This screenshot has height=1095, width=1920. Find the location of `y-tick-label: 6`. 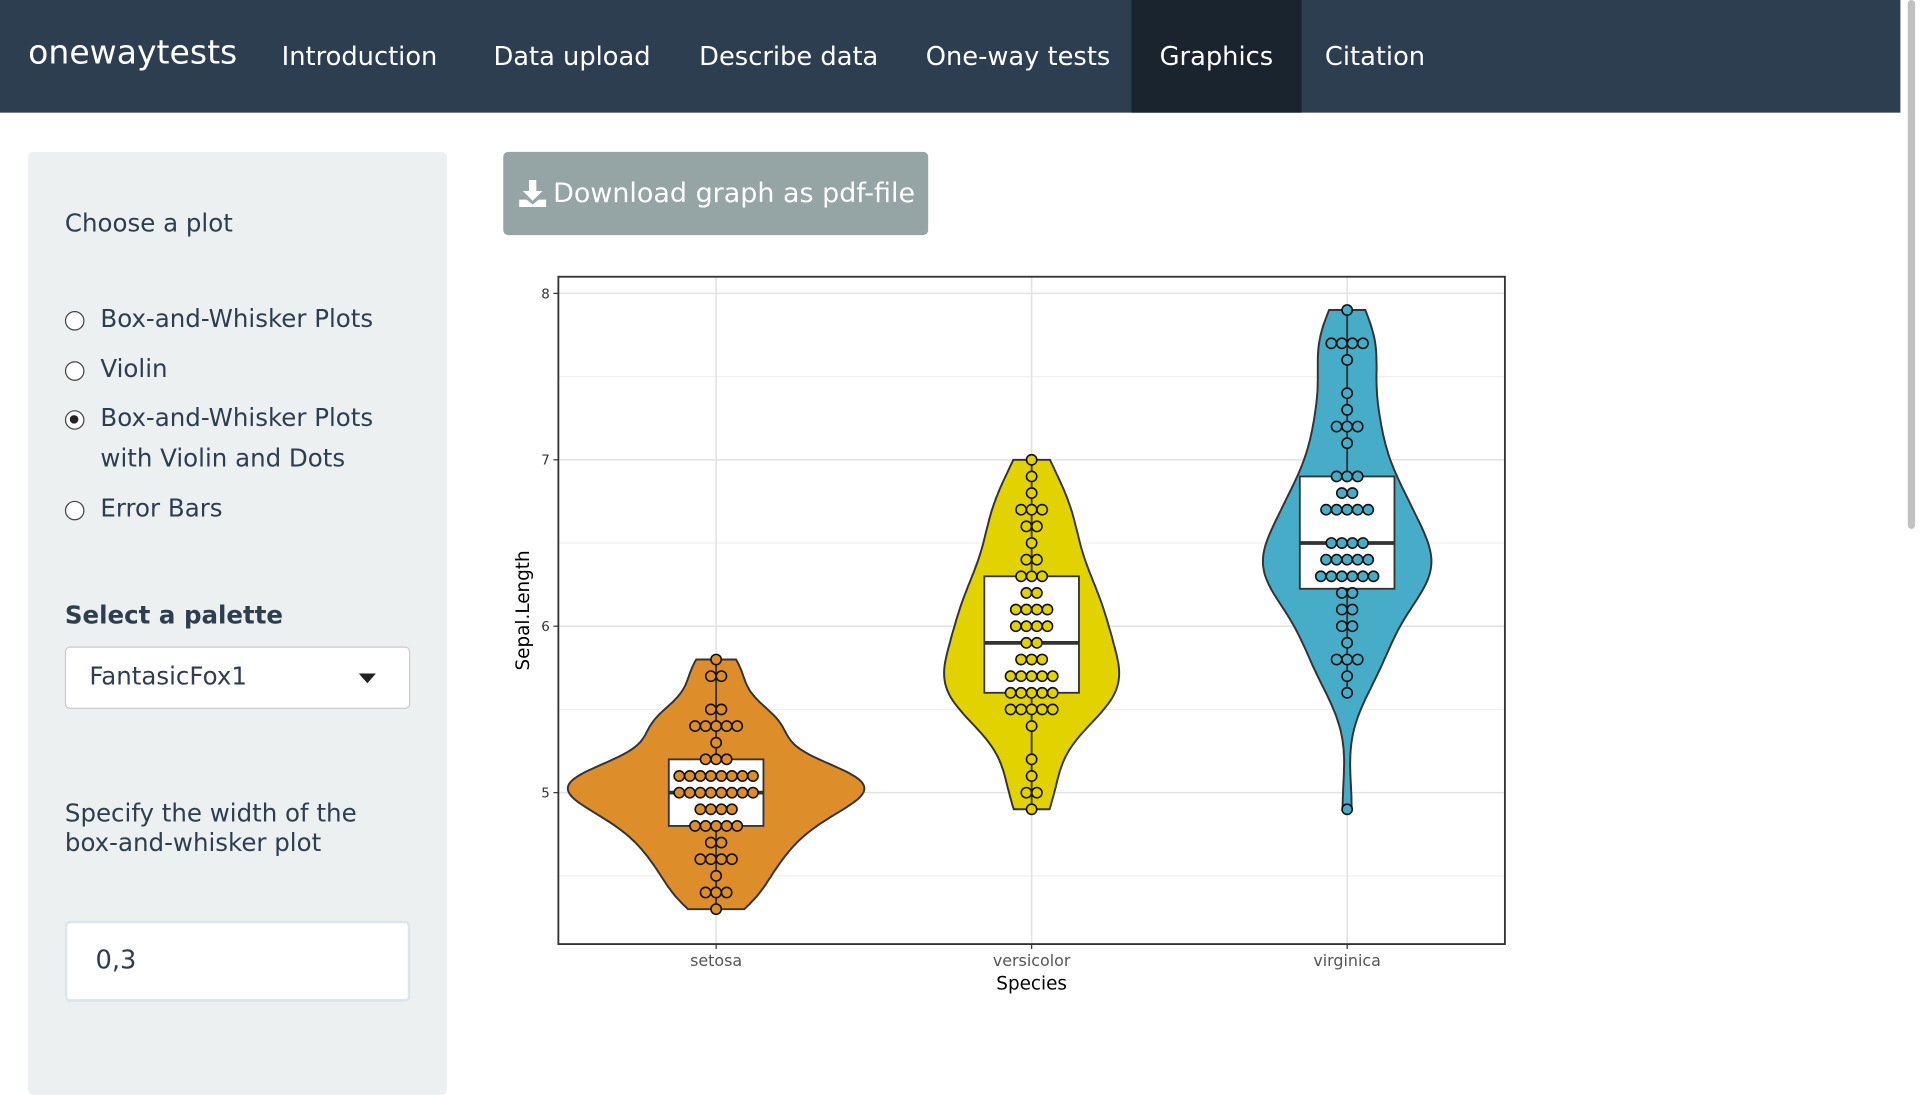

y-tick-label: 6 is located at coordinates (545, 627).